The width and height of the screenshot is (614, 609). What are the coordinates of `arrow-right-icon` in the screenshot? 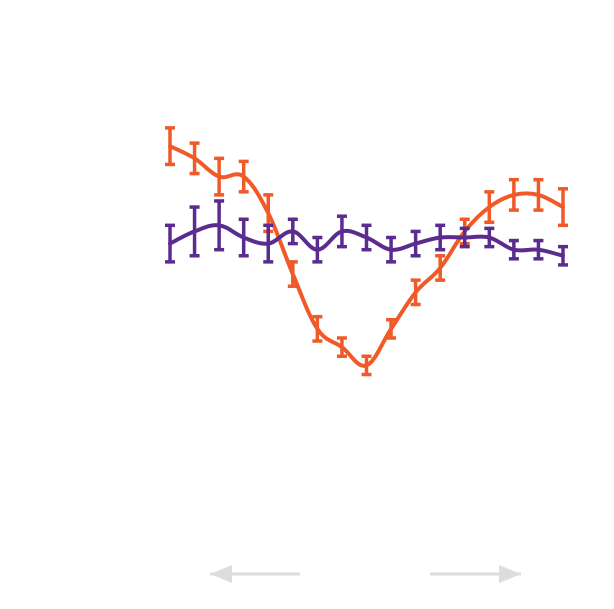 It's located at (475, 574).